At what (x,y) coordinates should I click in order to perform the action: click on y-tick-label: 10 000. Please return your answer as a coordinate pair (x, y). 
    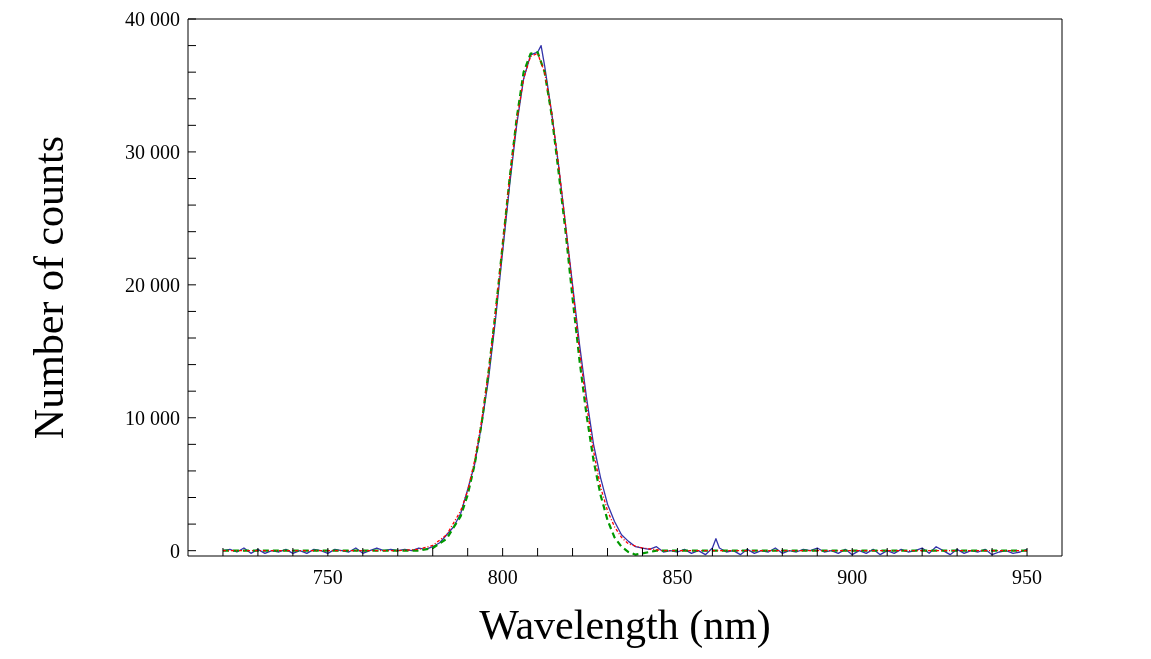
    Looking at the image, I should click on (152, 417).